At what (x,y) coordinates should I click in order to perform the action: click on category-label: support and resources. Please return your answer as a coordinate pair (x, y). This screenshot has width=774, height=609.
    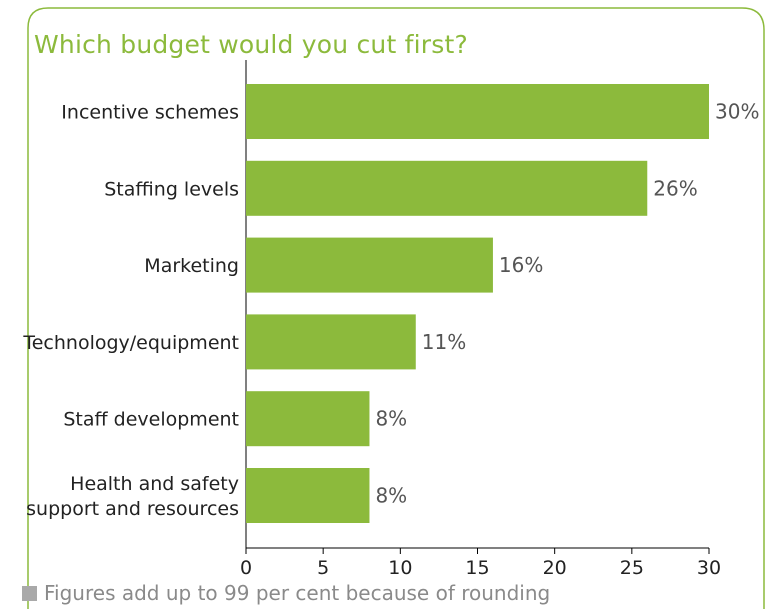
    Looking at the image, I should click on (132, 509).